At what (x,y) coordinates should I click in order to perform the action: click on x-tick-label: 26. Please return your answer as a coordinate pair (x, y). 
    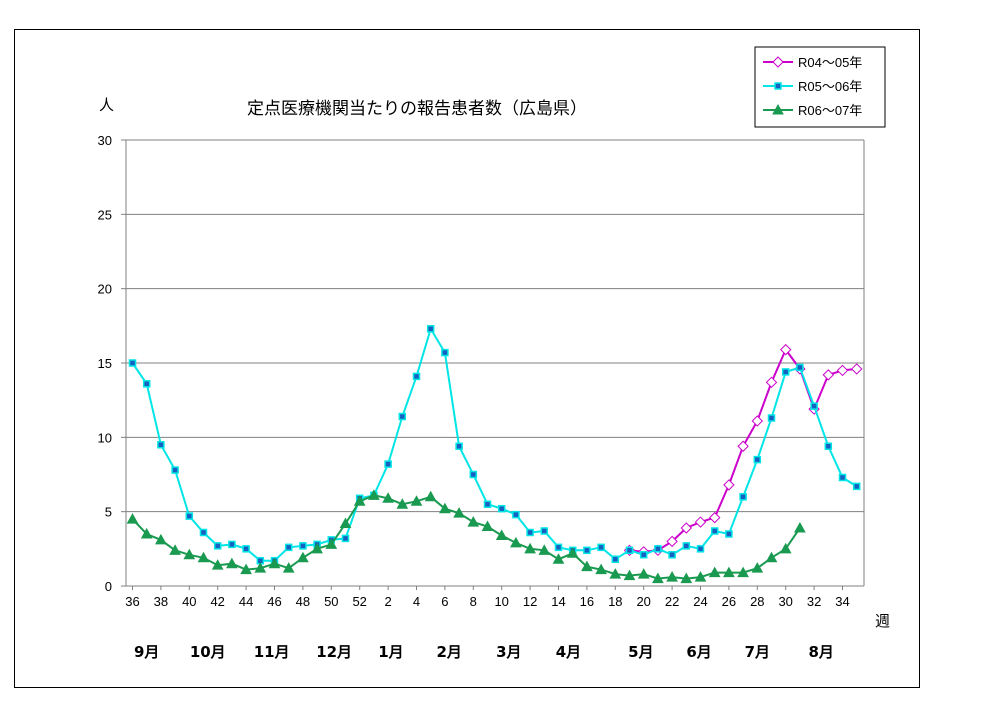
    Looking at the image, I should click on (729, 601).